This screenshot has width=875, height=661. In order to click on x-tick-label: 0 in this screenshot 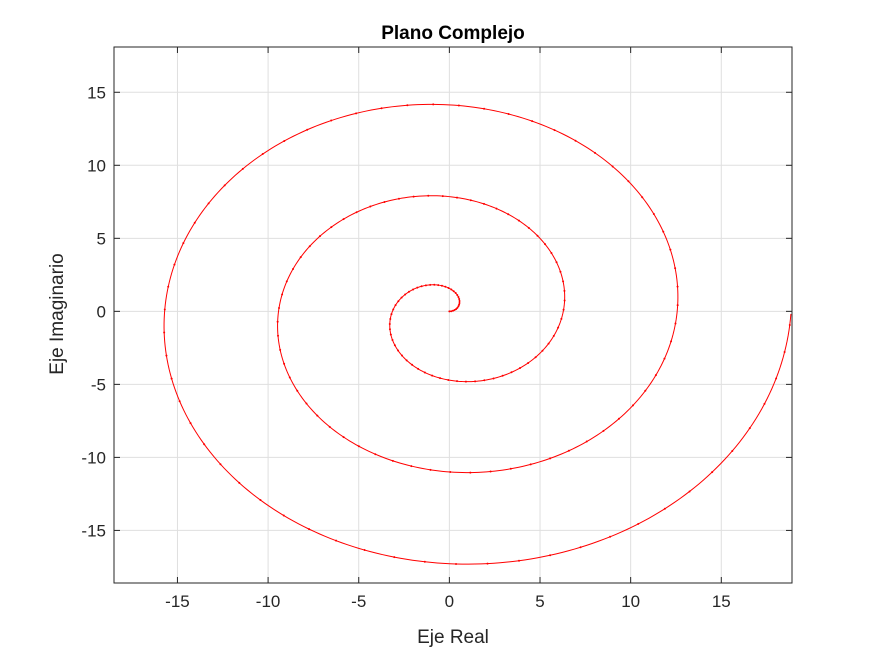, I will do `click(449, 601)`.